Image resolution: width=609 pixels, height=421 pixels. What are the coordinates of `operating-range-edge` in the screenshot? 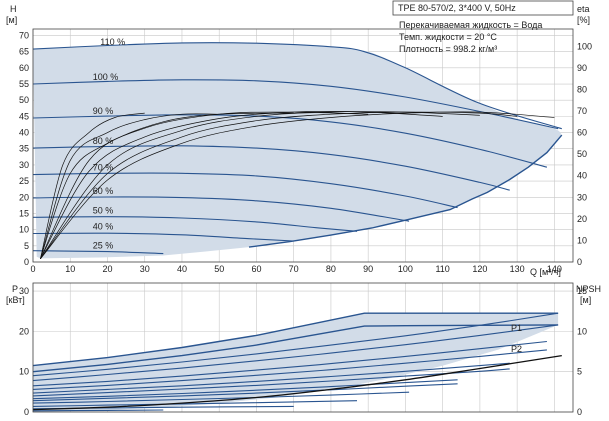 It's located at (405, 191).